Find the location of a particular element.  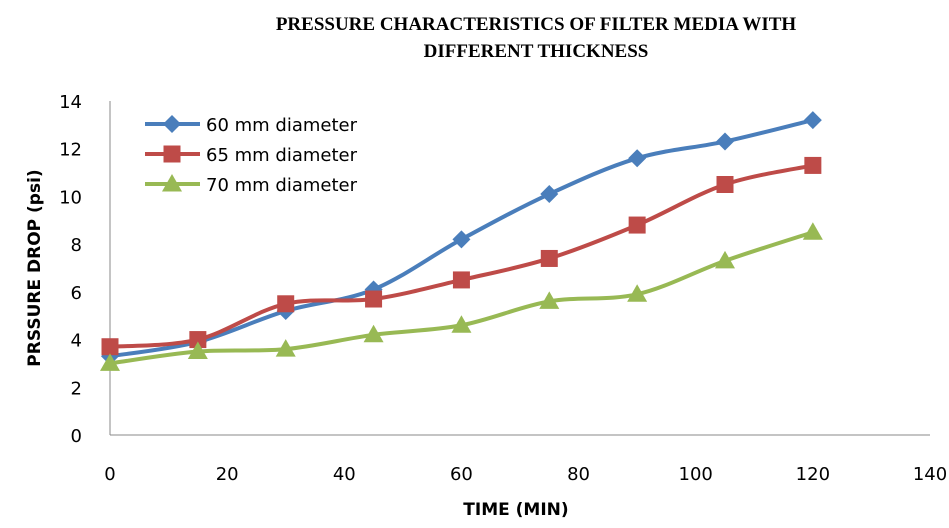

y-tick-label: 14 is located at coordinates (70, 102).